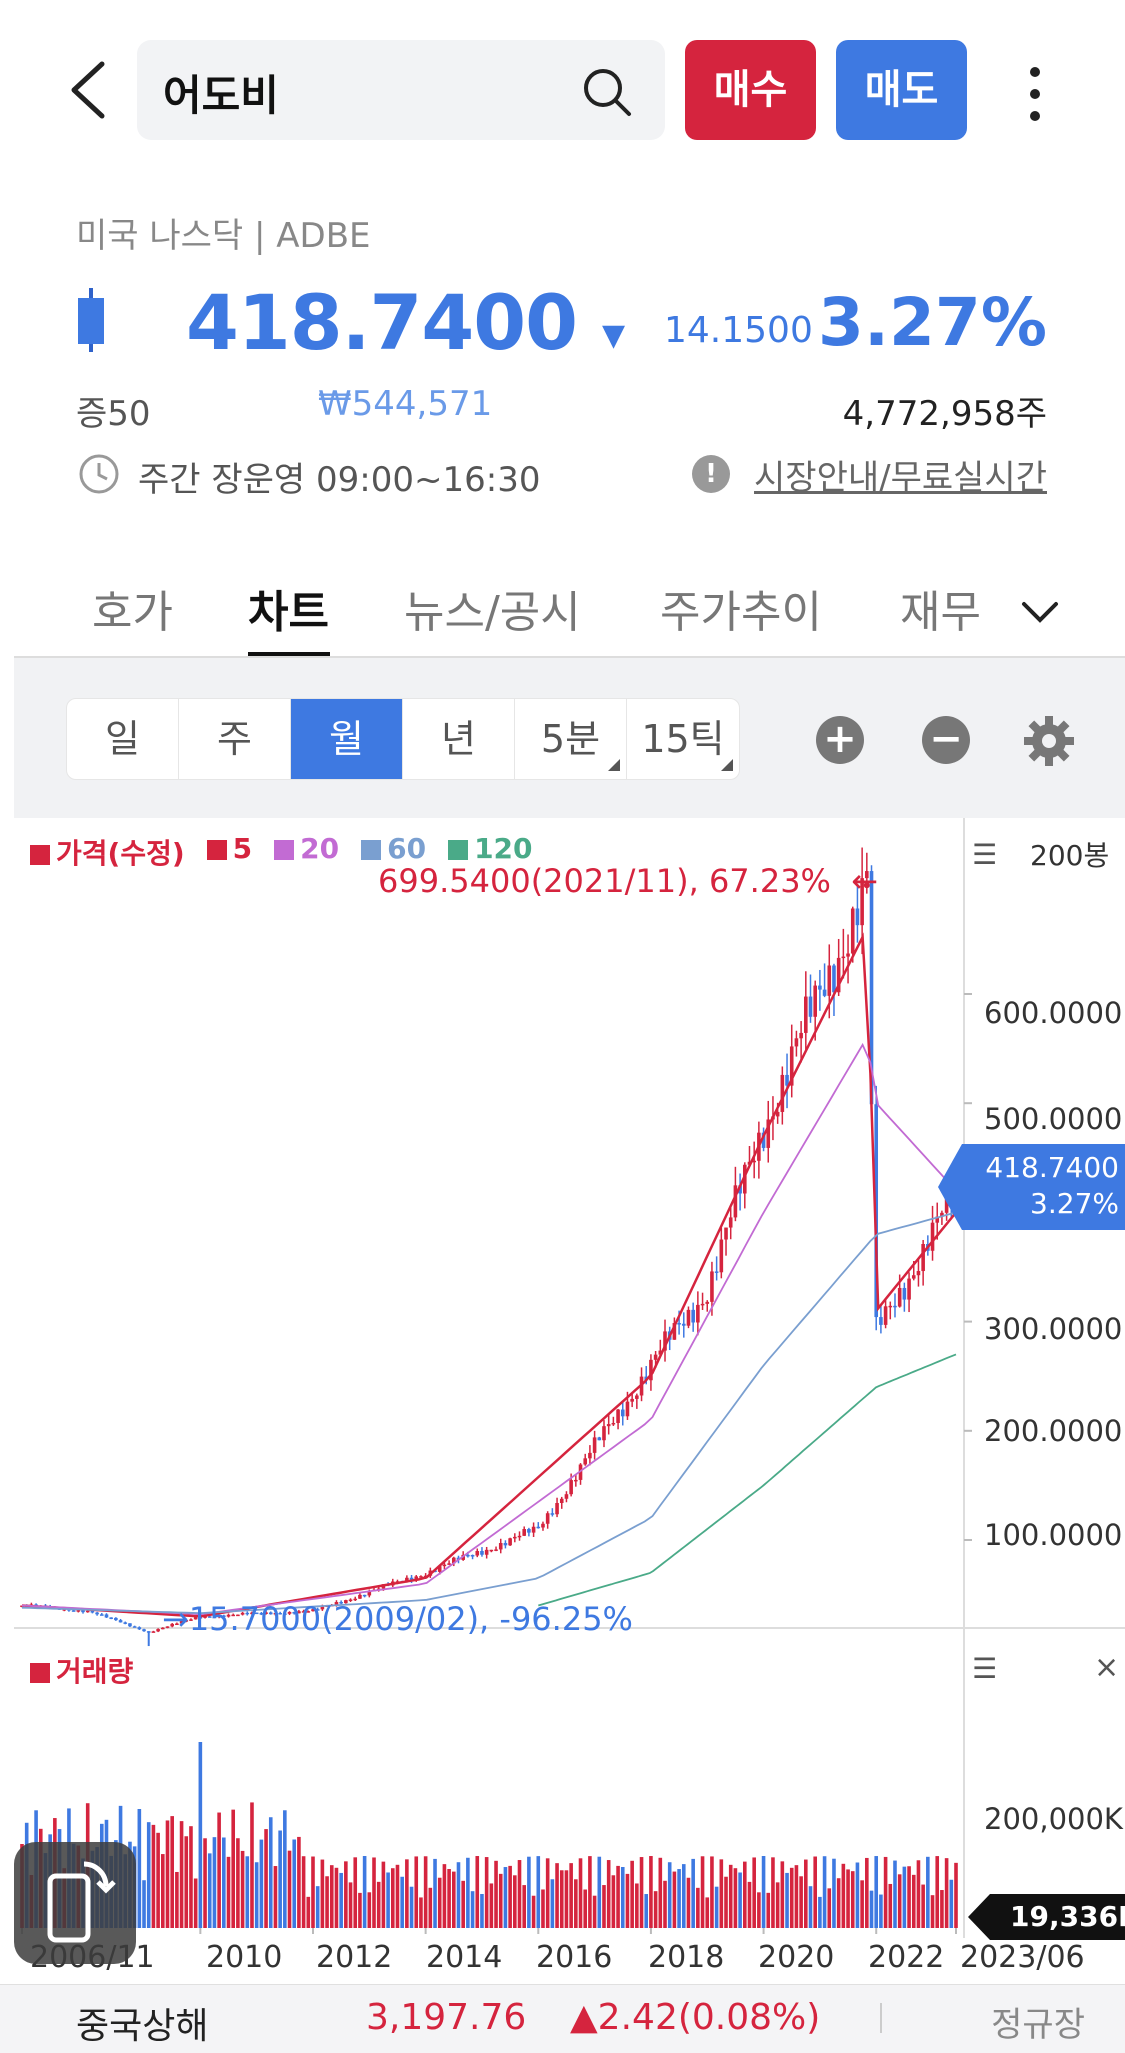 Image resolution: width=1125 pixels, height=2053 pixels. Describe the element at coordinates (946, 740) in the screenshot. I see `zoom-out-icon: −` at that location.